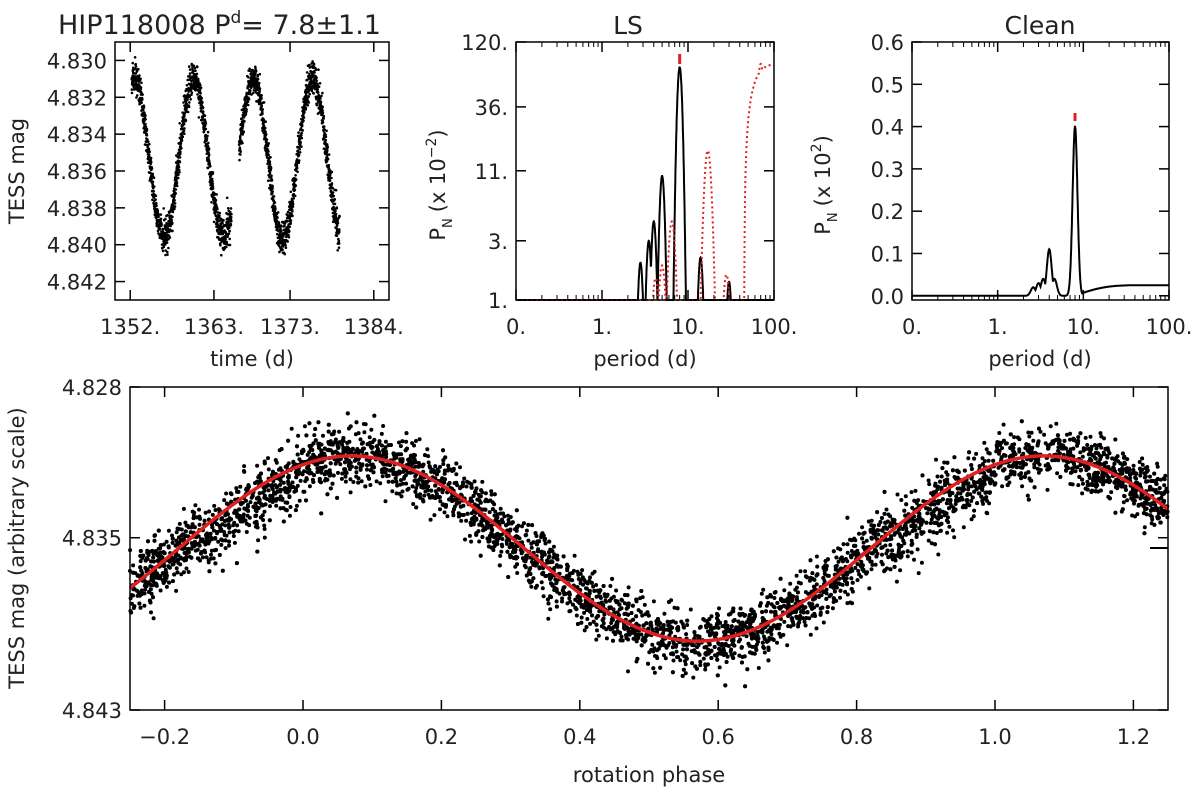 The image size is (1200, 796). What do you see at coordinates (887, 85) in the screenshot?
I see `y-tick-label: 0.5` at bounding box center [887, 85].